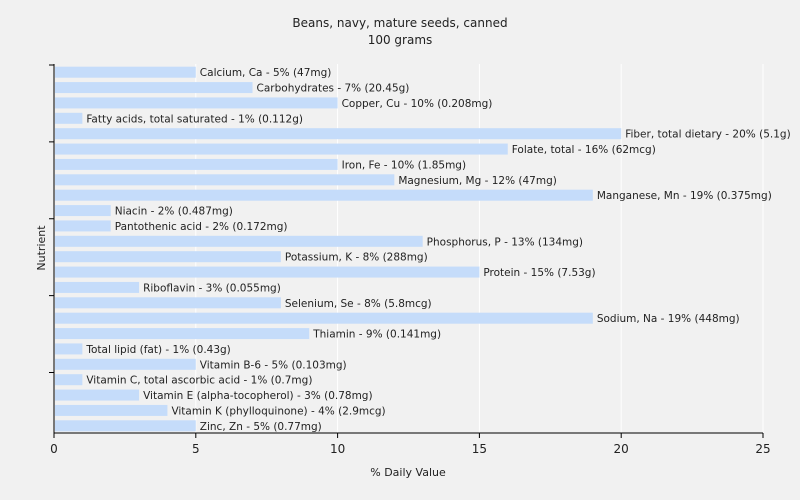 The image size is (800, 500). Describe the element at coordinates (399, 23) in the screenshot. I see `chart-title: Beans, navy, mature seeds, canned` at that location.